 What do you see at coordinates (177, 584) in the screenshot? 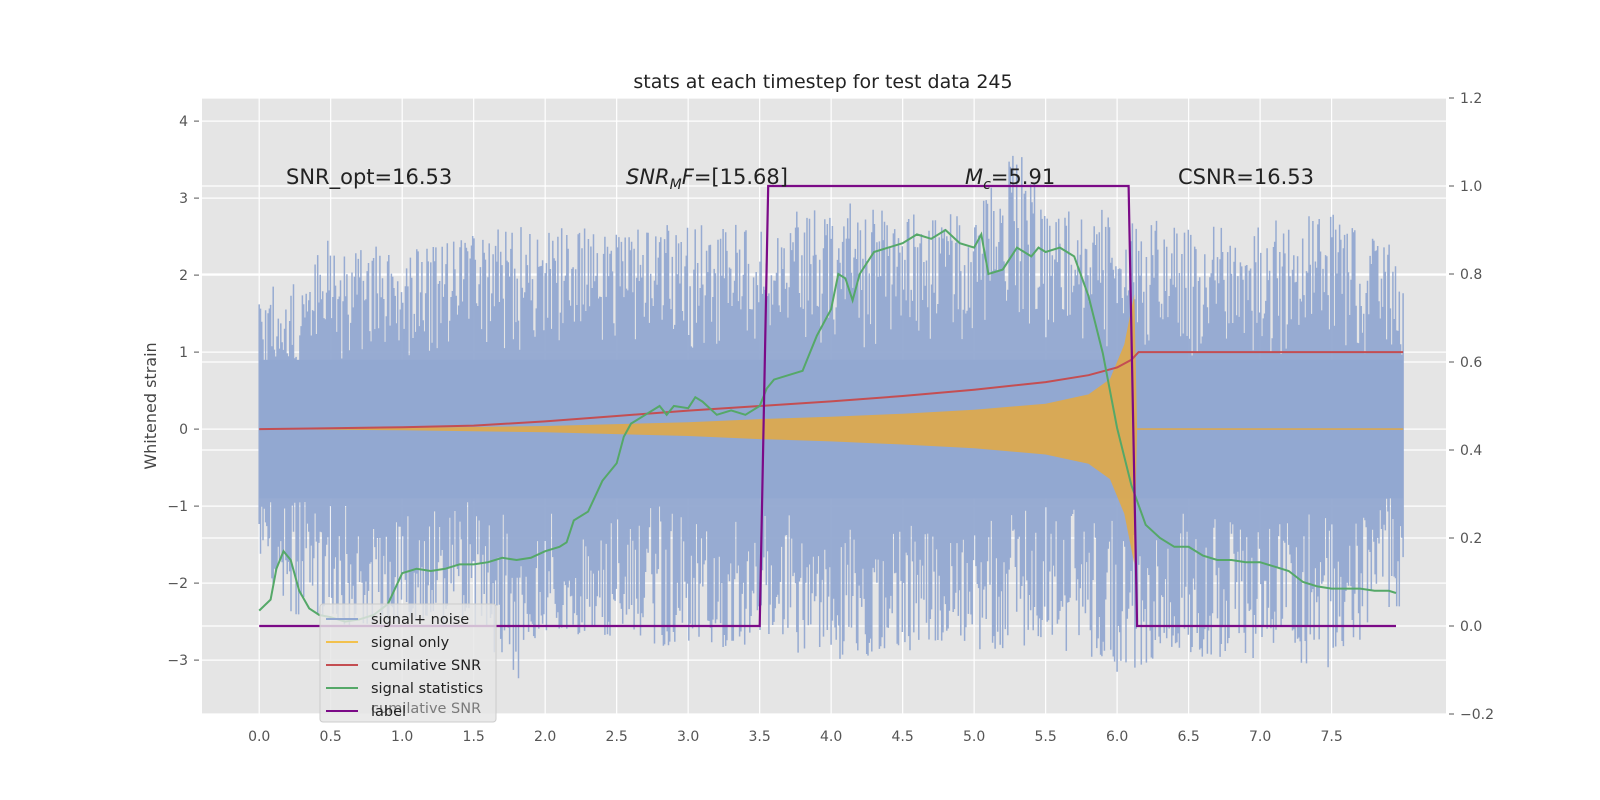
I see `y-tick-label: −2` at bounding box center [177, 584].